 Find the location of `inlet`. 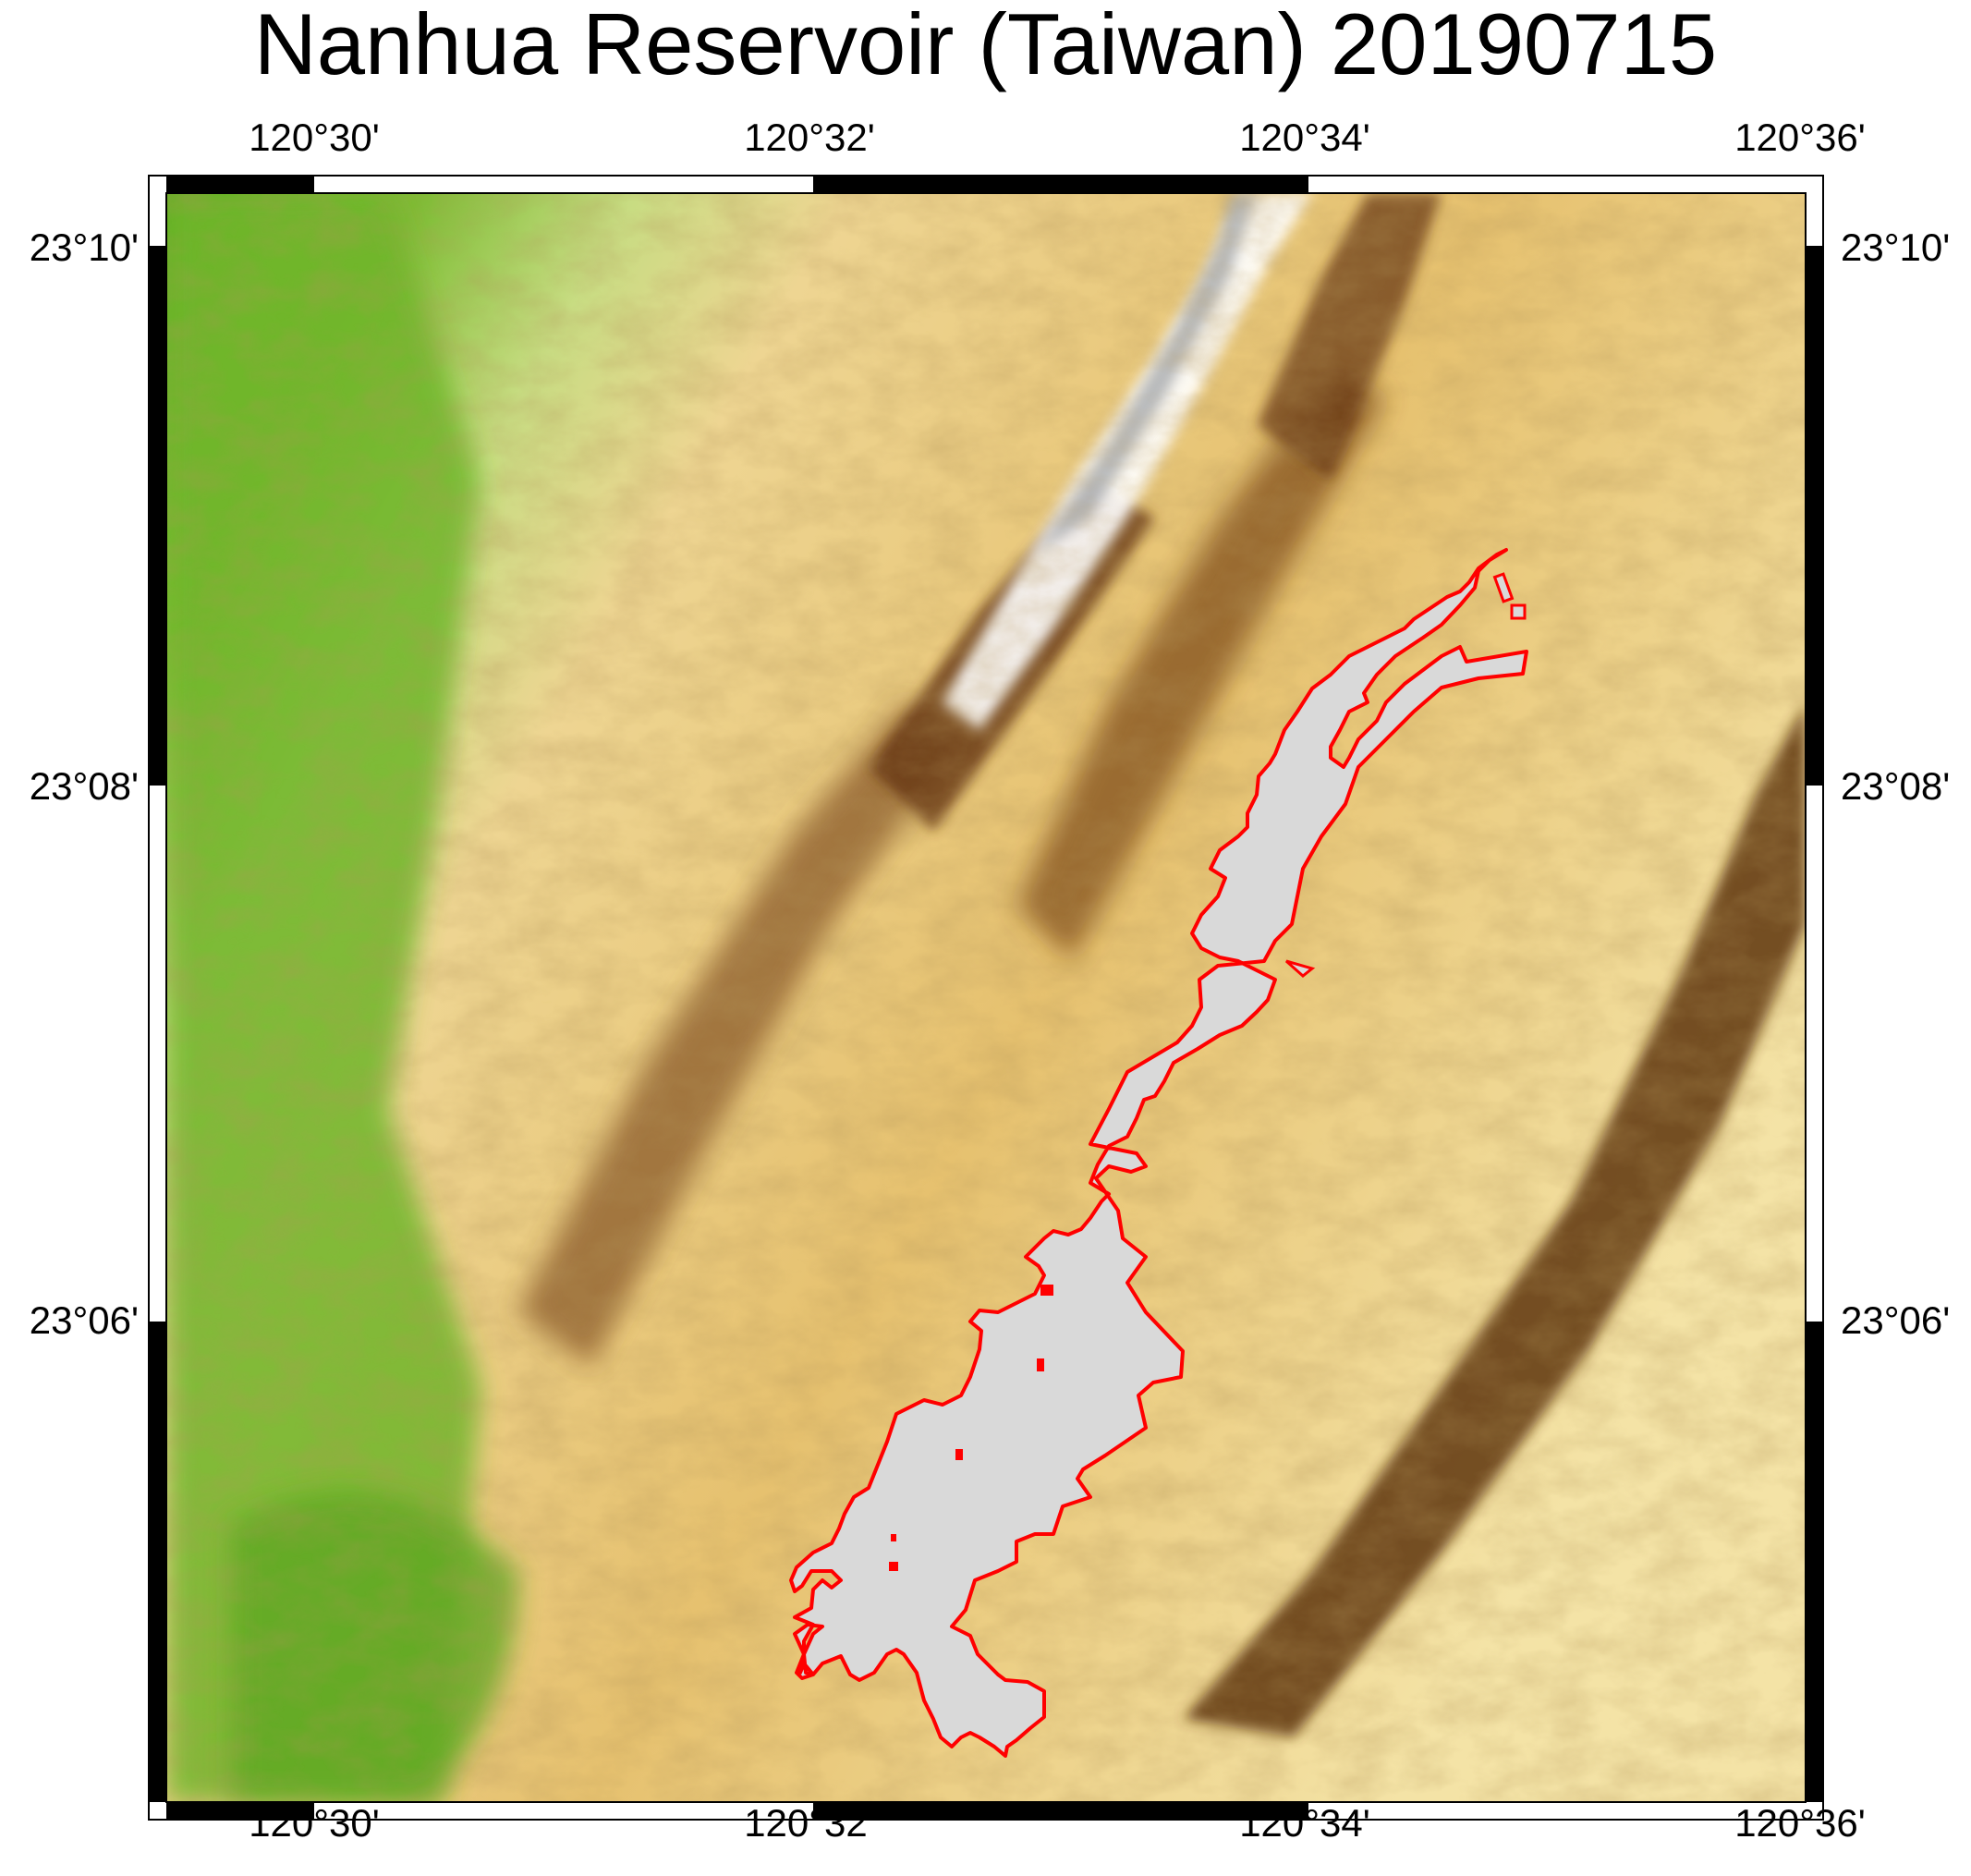

inlet is located at coordinates (1301, 968).